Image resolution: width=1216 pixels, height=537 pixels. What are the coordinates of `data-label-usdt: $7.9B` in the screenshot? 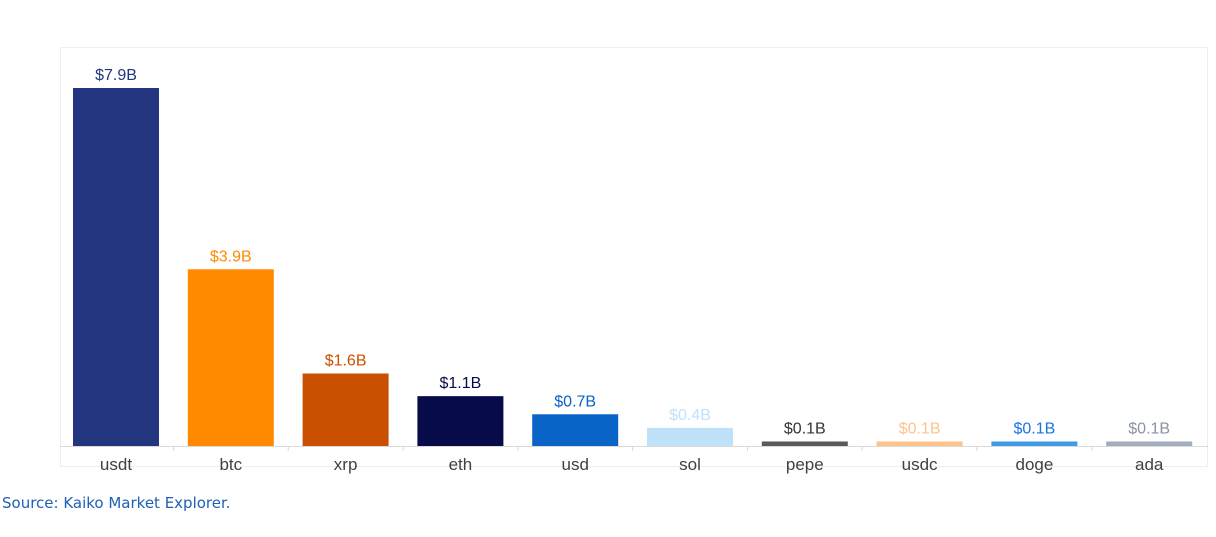 It's located at (116, 75).